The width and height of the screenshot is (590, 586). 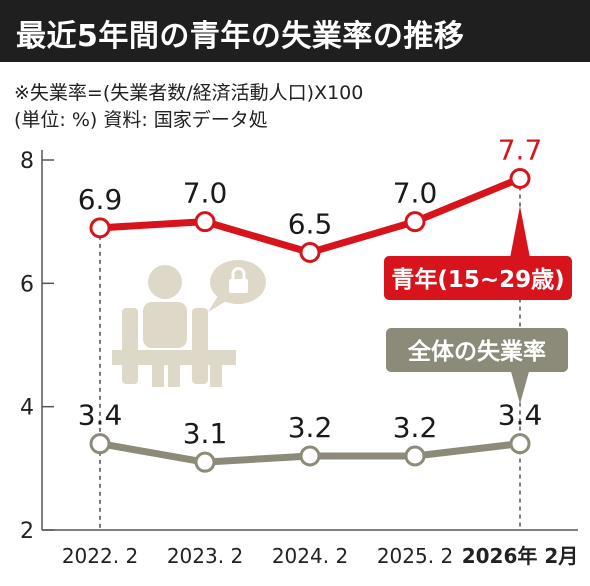 What do you see at coordinates (520, 556) in the screenshot?
I see `x-tick-label: 2026年 2月` at bounding box center [520, 556].